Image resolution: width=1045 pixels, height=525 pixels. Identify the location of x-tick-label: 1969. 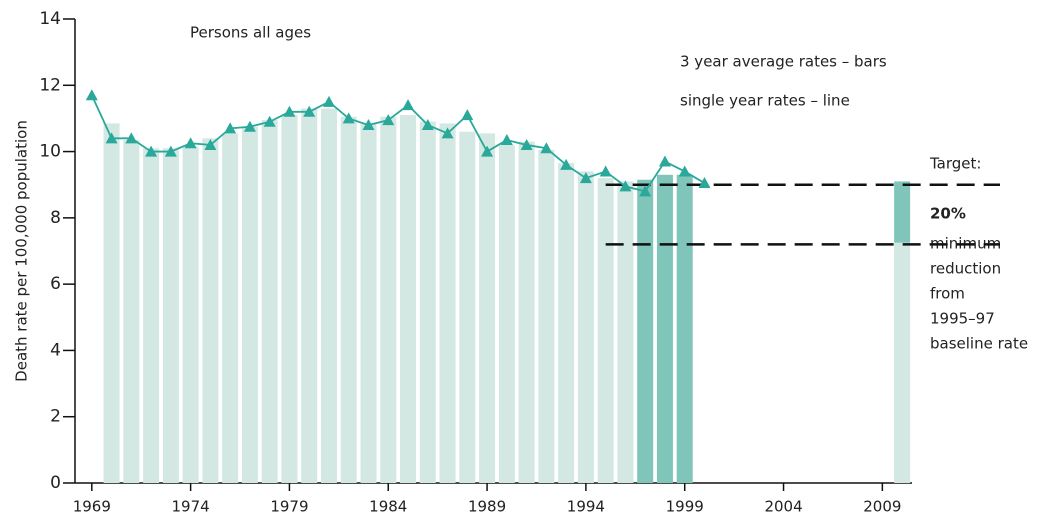
(92, 507).